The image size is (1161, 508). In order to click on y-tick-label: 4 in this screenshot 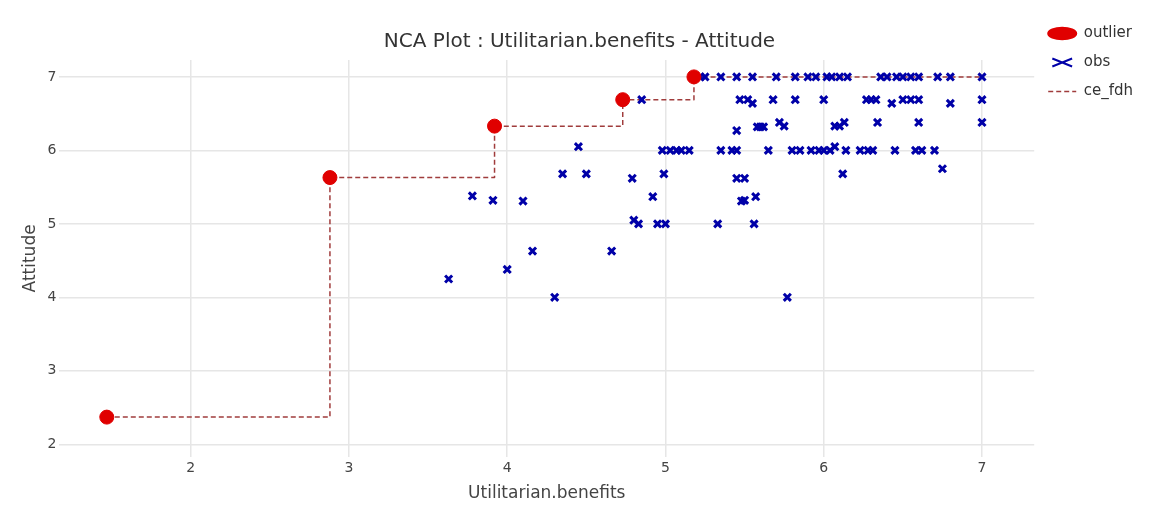, I will do `click(52, 295)`.